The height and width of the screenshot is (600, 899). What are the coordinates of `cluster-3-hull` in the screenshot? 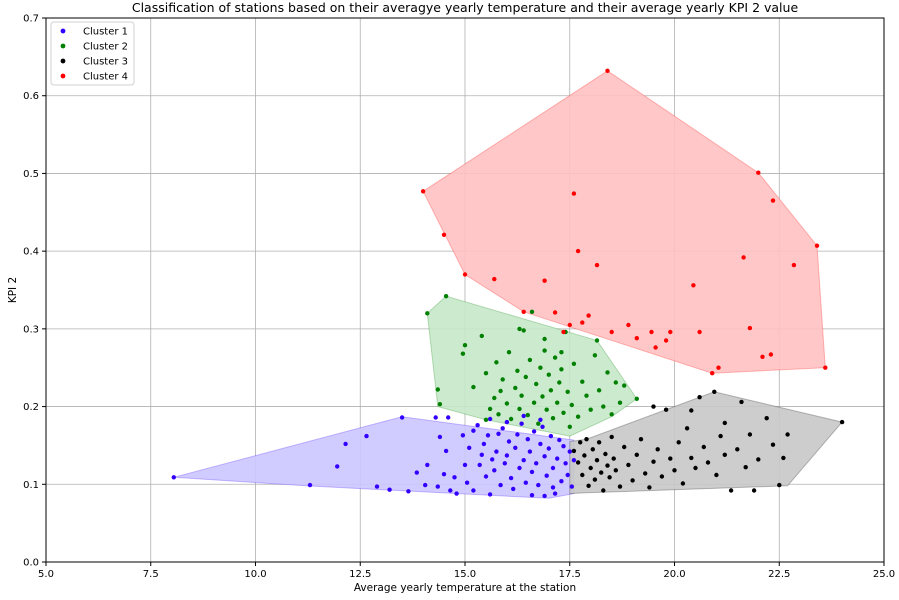 It's located at (706, 443).